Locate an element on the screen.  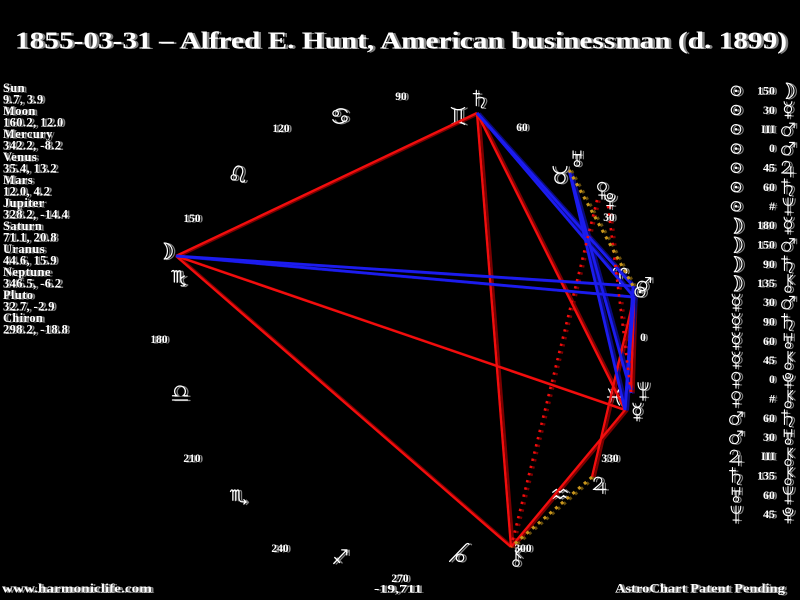
svg-text: 300 is located at coordinates (523, 549).